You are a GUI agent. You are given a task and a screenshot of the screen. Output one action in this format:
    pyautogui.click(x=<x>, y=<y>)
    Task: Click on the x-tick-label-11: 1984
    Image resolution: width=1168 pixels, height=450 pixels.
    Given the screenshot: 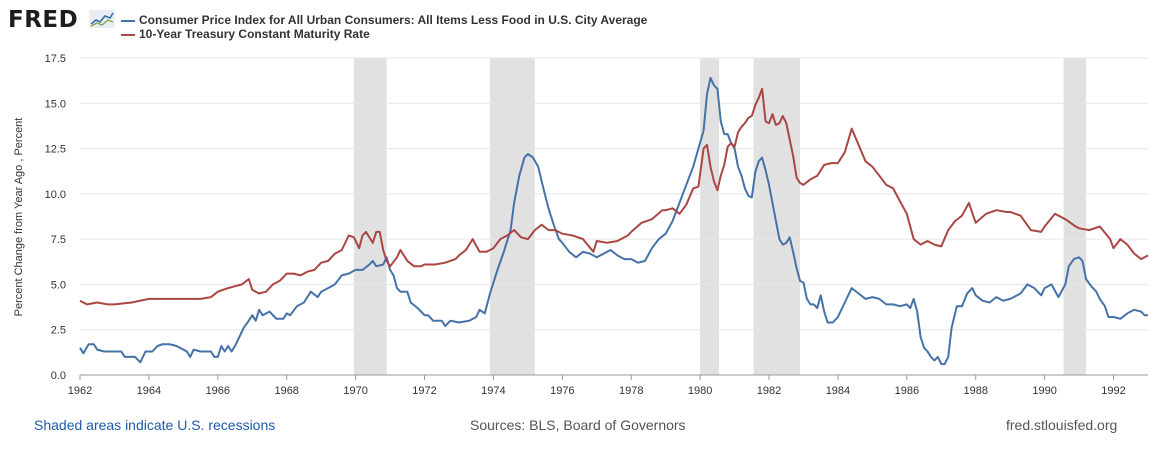 What is the action you would take?
    pyautogui.click(x=838, y=391)
    